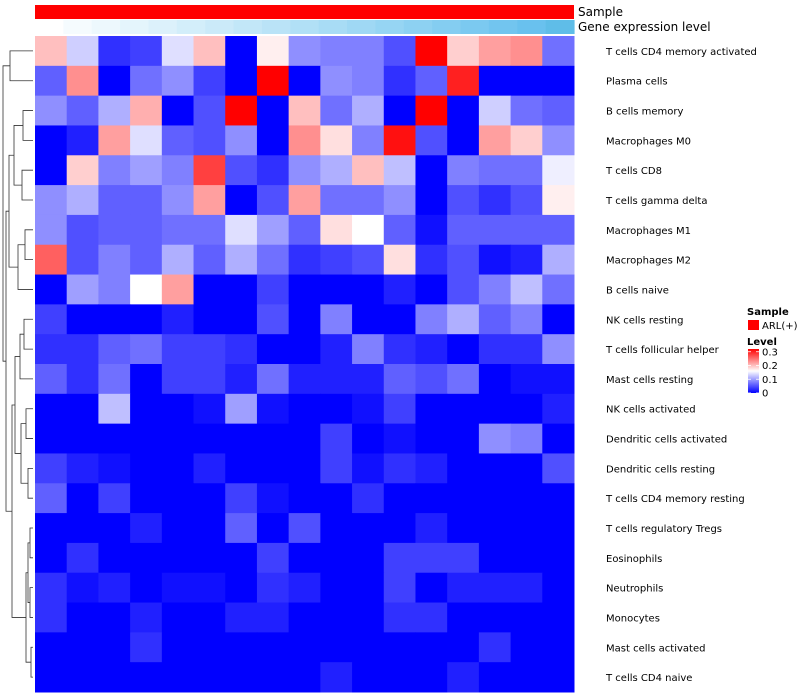  Describe the element at coordinates (637, 82) in the screenshot. I see `row-label: Plasma cells` at that location.